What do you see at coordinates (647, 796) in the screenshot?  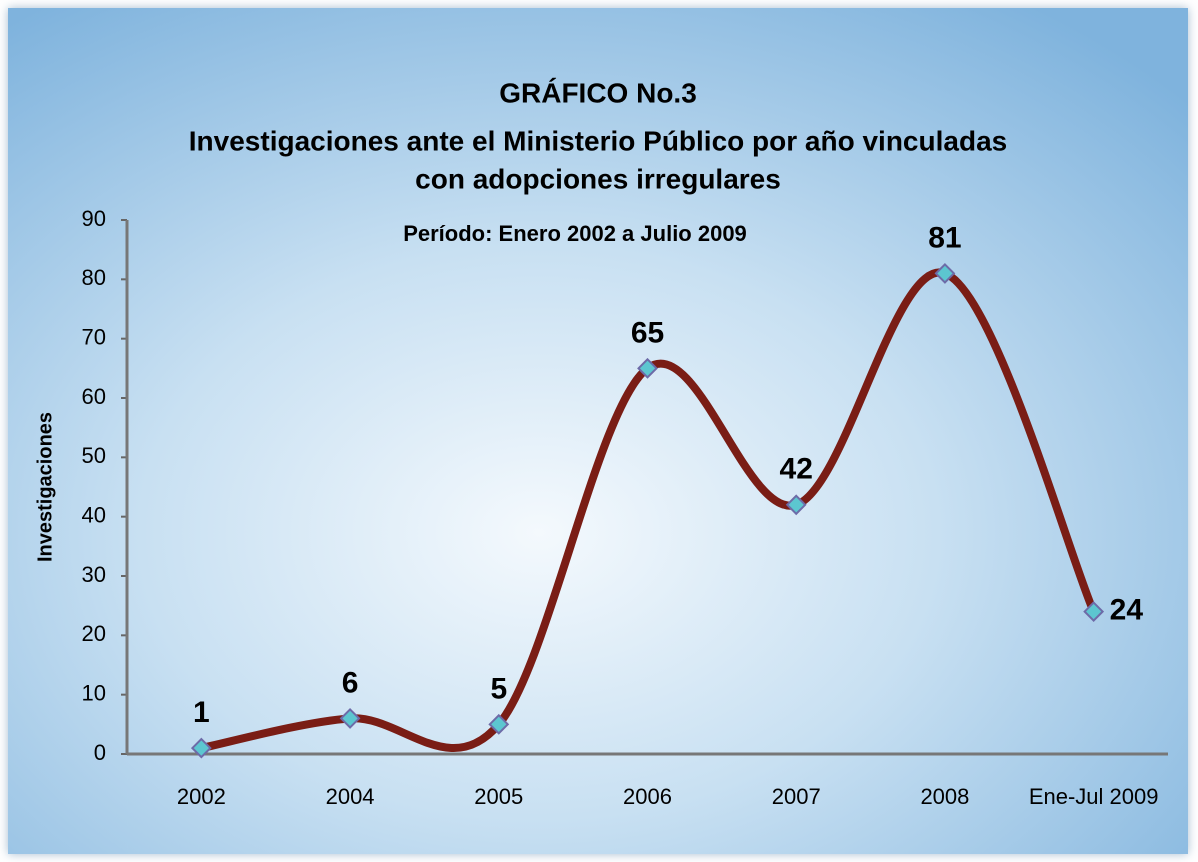 I see `x-tick-label: 2006` at bounding box center [647, 796].